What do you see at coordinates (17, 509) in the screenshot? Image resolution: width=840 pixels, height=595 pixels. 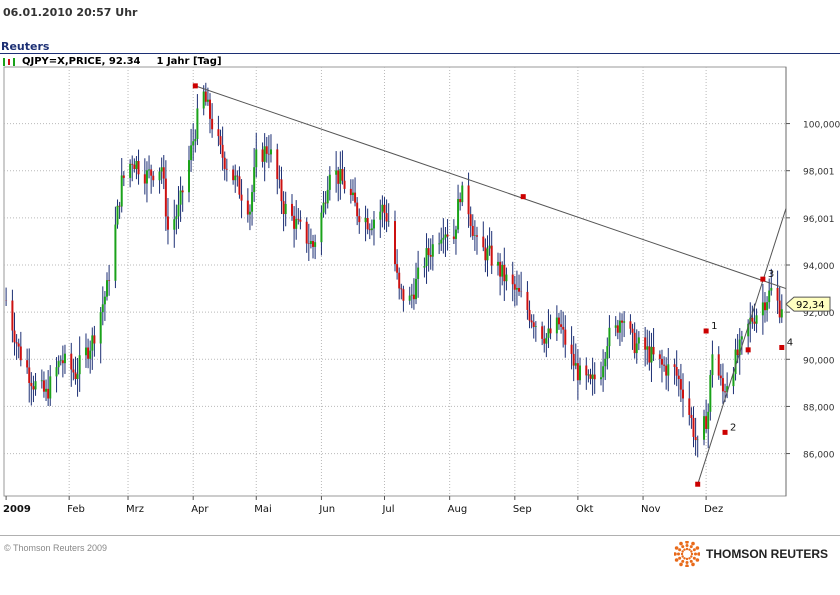 I see `x-tick-label: 2009` at bounding box center [17, 509].